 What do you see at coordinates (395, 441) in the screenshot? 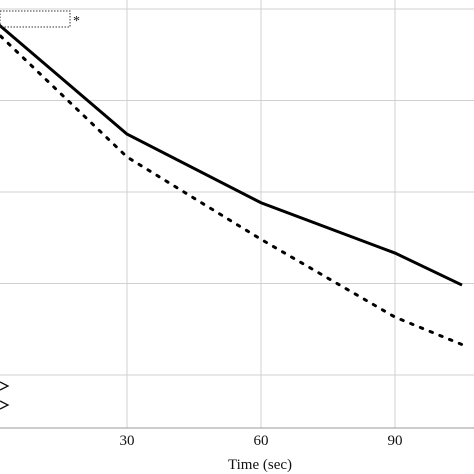
I see `x-tick-label: 90` at bounding box center [395, 441].